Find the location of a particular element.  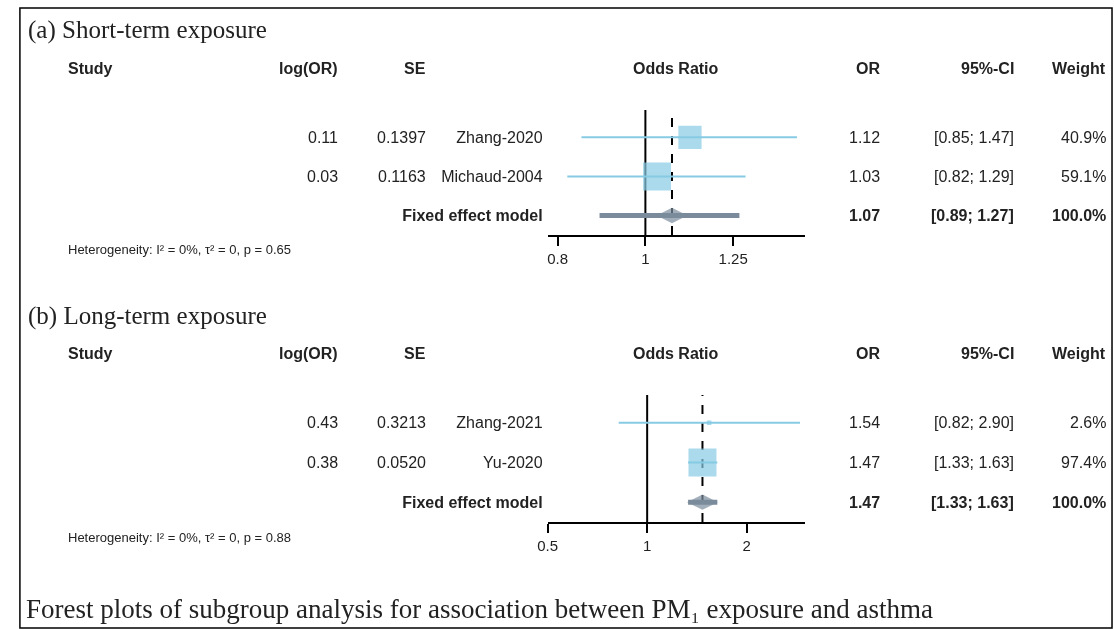

y-tick-label: Michaud-2004 is located at coordinates (492, 177).